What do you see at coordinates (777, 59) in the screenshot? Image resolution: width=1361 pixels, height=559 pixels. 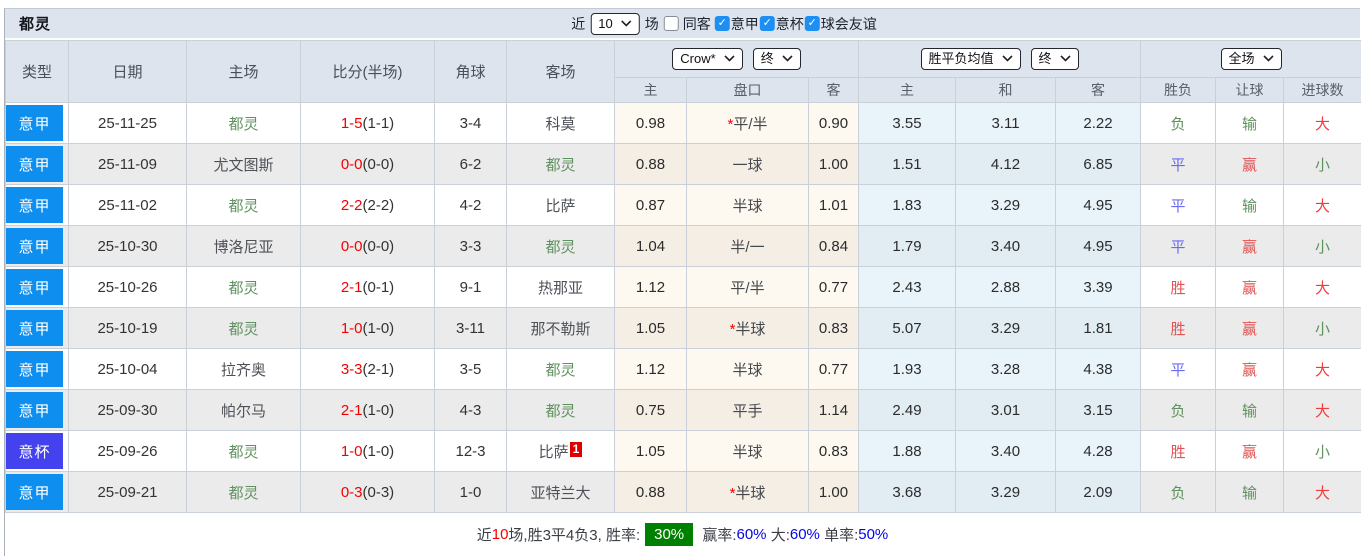 I see `handicap-time-select: 终` at bounding box center [777, 59].